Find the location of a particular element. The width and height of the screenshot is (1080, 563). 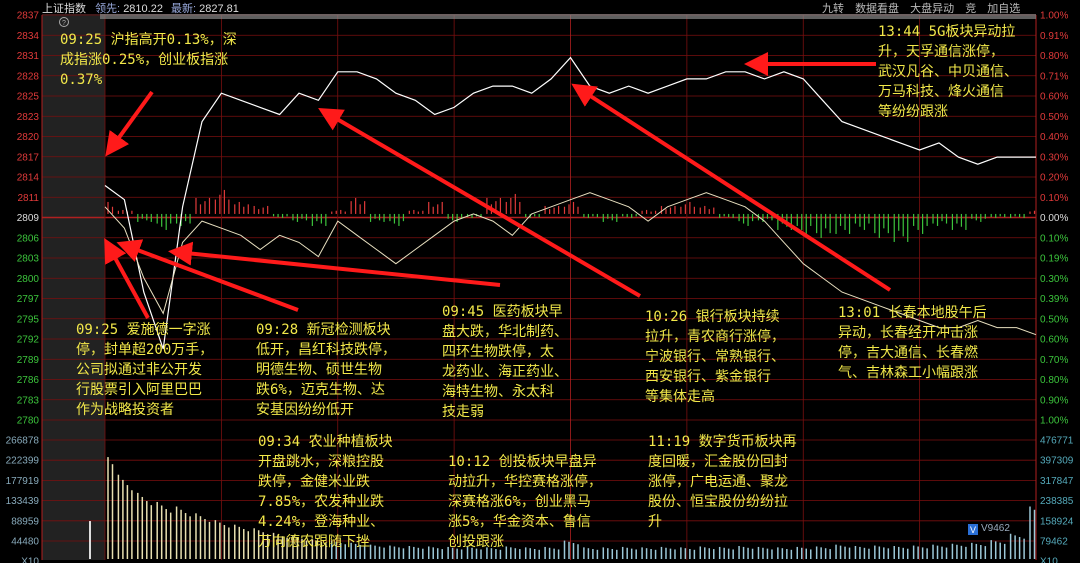

price-tick-label: 2789 is located at coordinates (28, 360).